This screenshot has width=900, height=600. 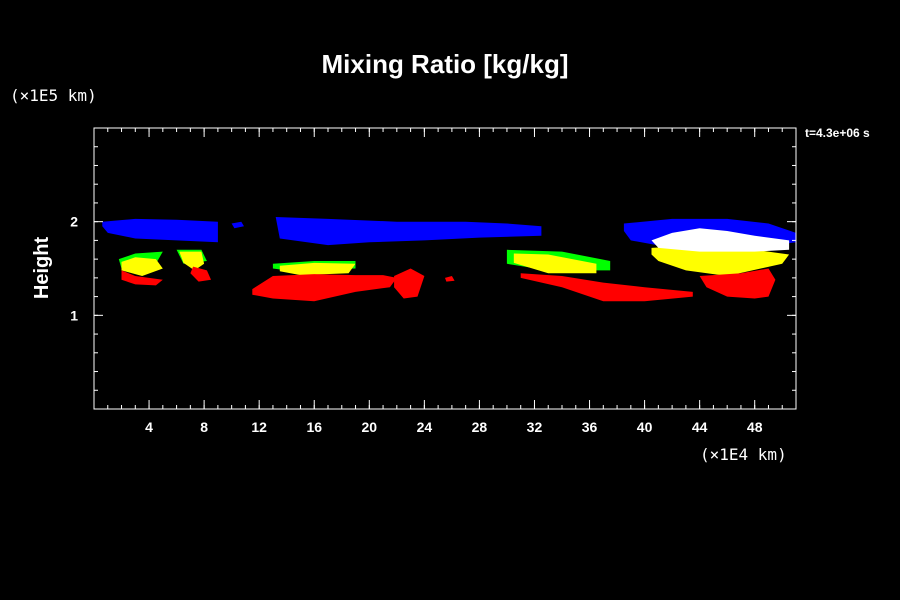 I want to click on x-tick-label: 8, so click(x=204, y=427).